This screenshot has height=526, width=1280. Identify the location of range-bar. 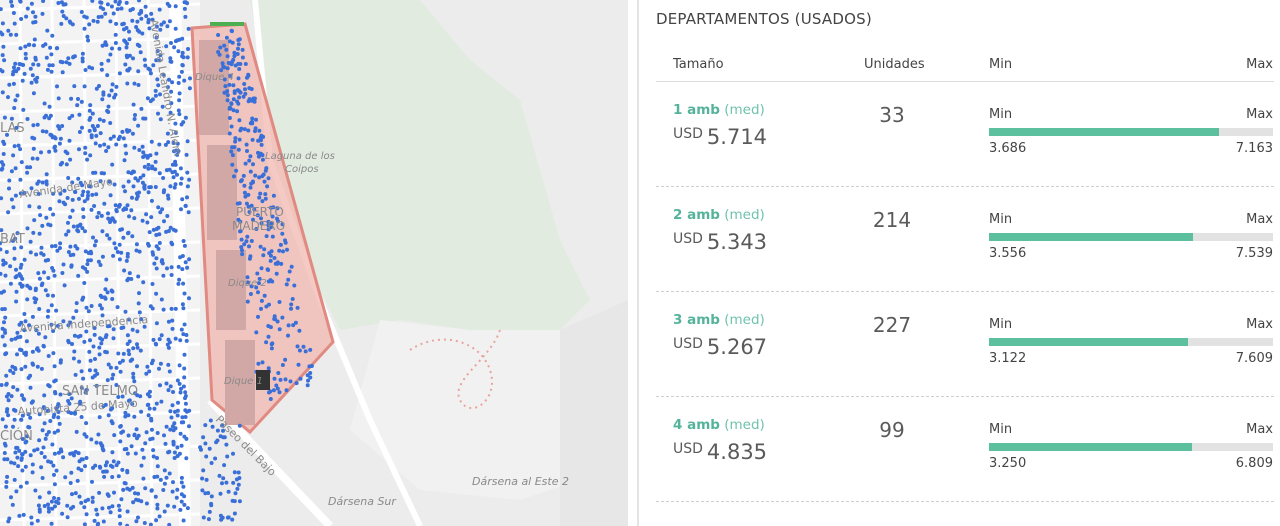
(1131, 237).